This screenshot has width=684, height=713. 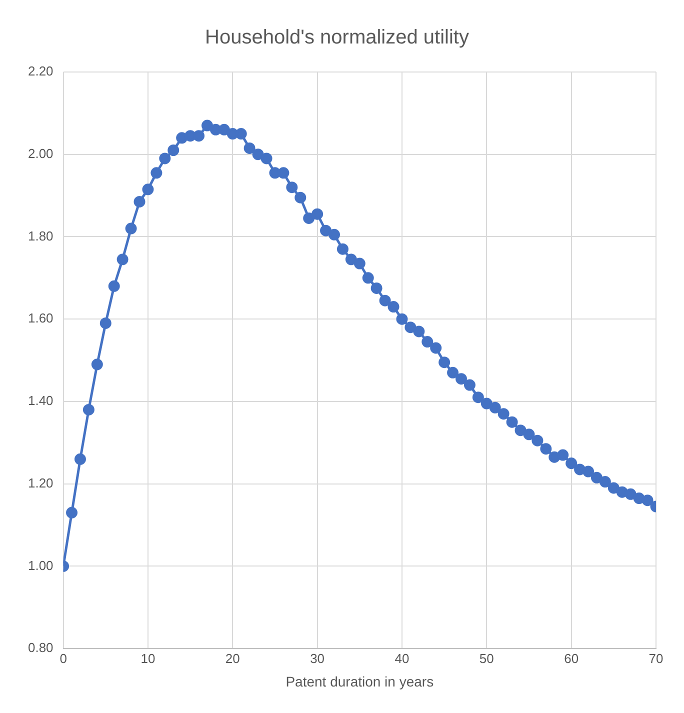 I want to click on y-tick-label: 2.20, so click(x=41, y=71).